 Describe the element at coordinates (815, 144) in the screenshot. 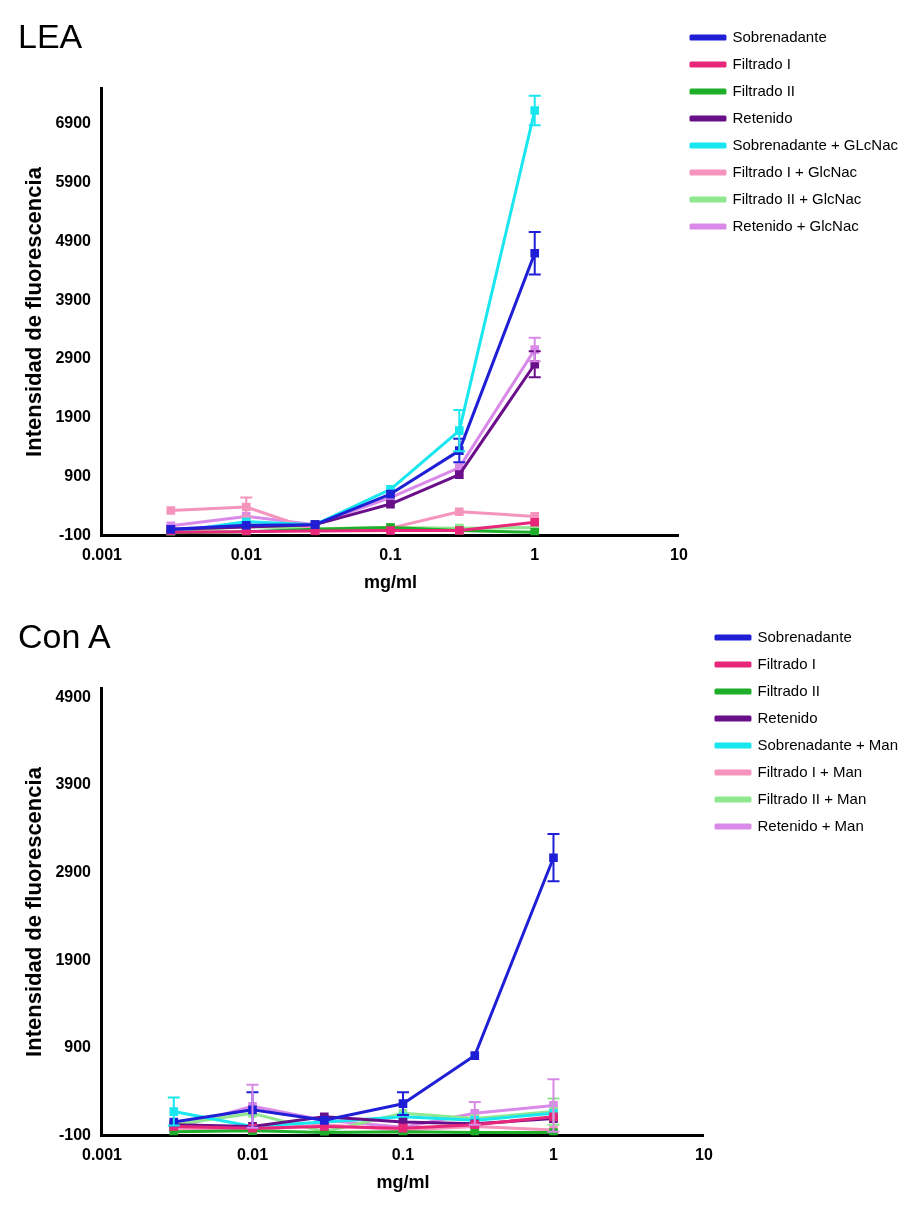

I see `legend-label: Sobrenadante + GLcNac` at that location.